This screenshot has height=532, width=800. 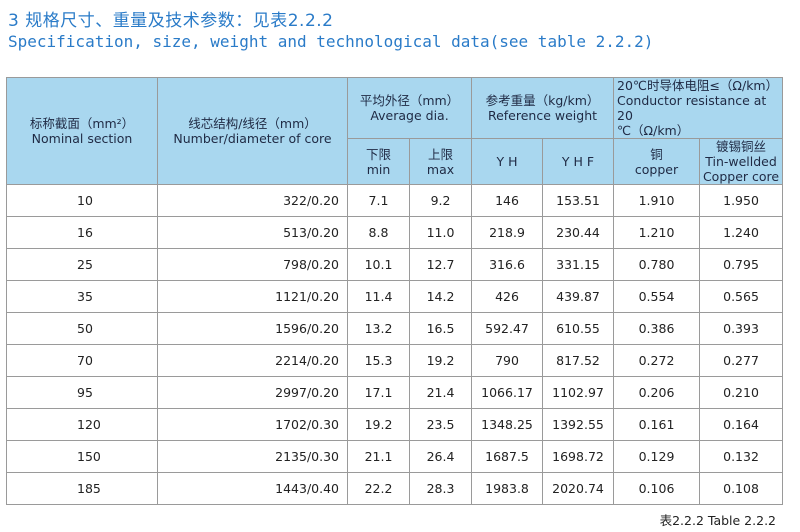 What do you see at coordinates (578, 296) in the screenshot?
I see `cell-yhf: 439.87` at bounding box center [578, 296].